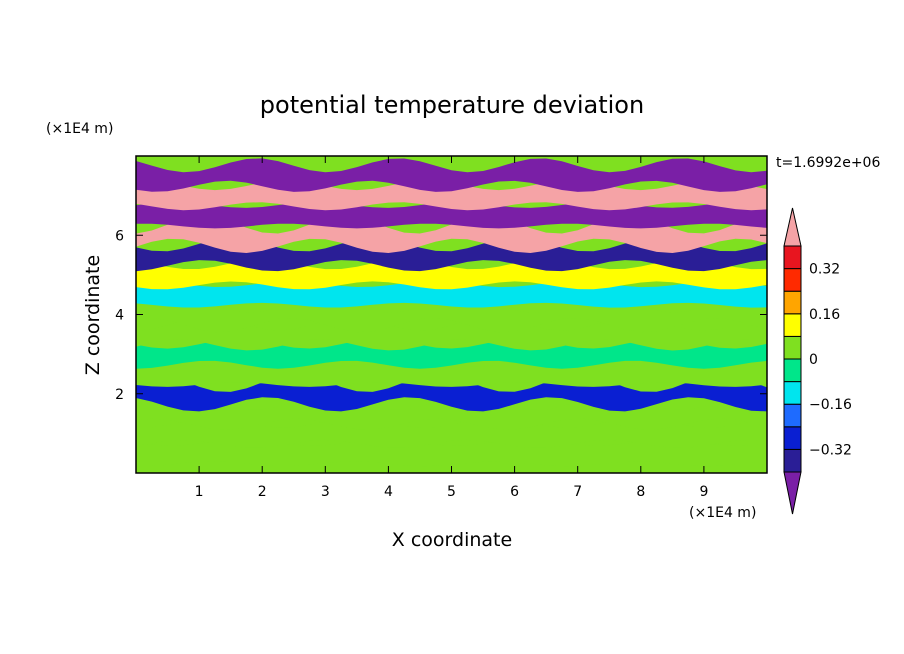  Describe the element at coordinates (824, 315) in the screenshot. I see `colorbar-tick-label: 0.16` at that location.